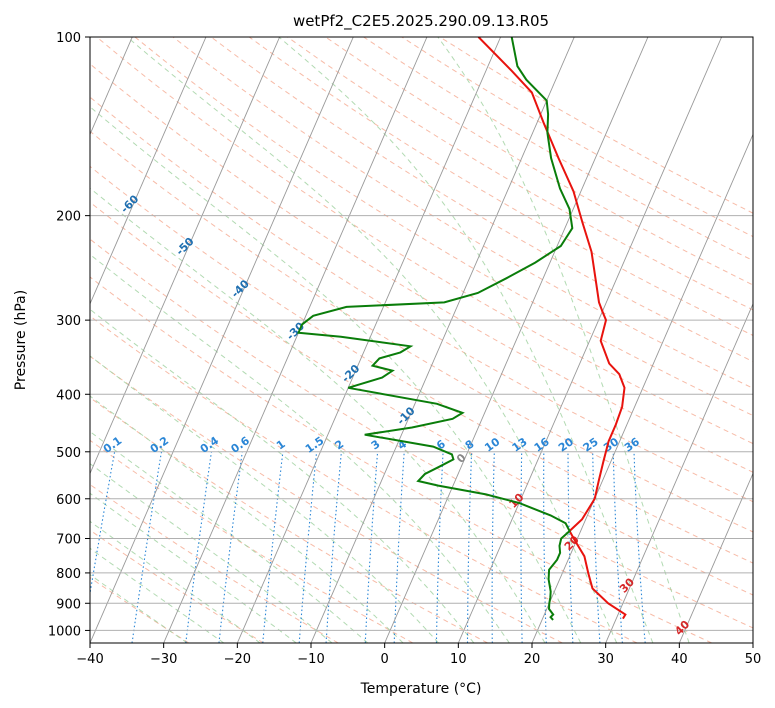 The image size is (775, 708). I want to click on x-tick-label: −40, so click(89, 659).